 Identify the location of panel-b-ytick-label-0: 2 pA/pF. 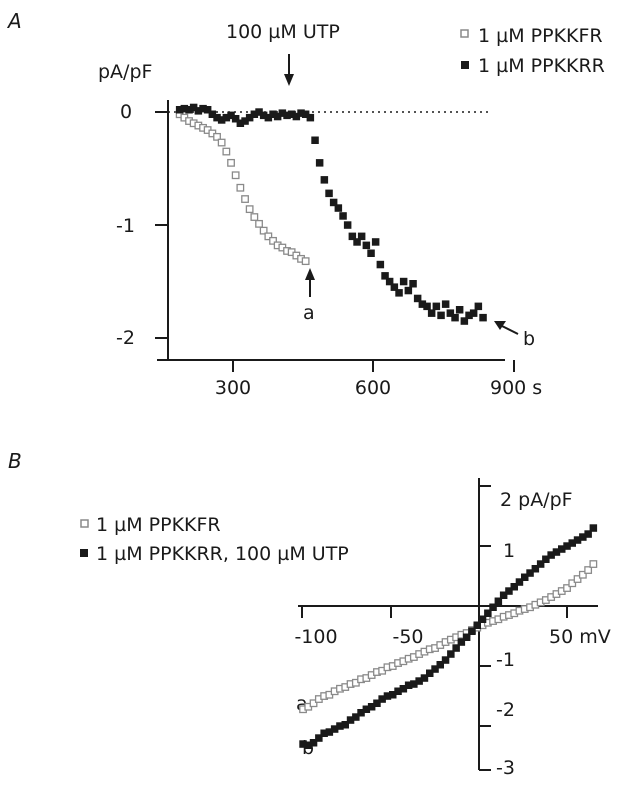
(536, 500).